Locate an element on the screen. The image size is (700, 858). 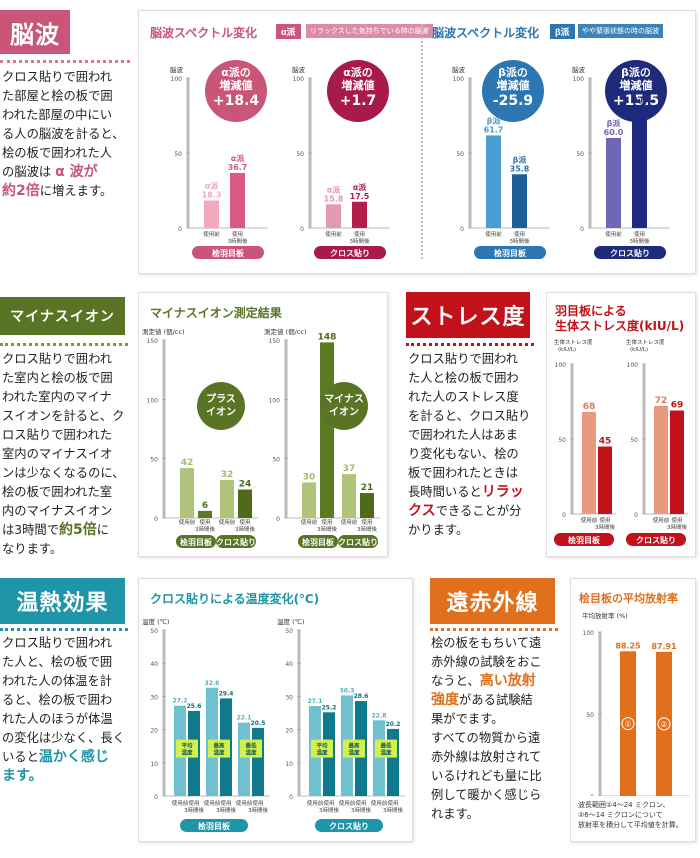
bar-value-label: 25.6 is located at coordinates (194, 706).